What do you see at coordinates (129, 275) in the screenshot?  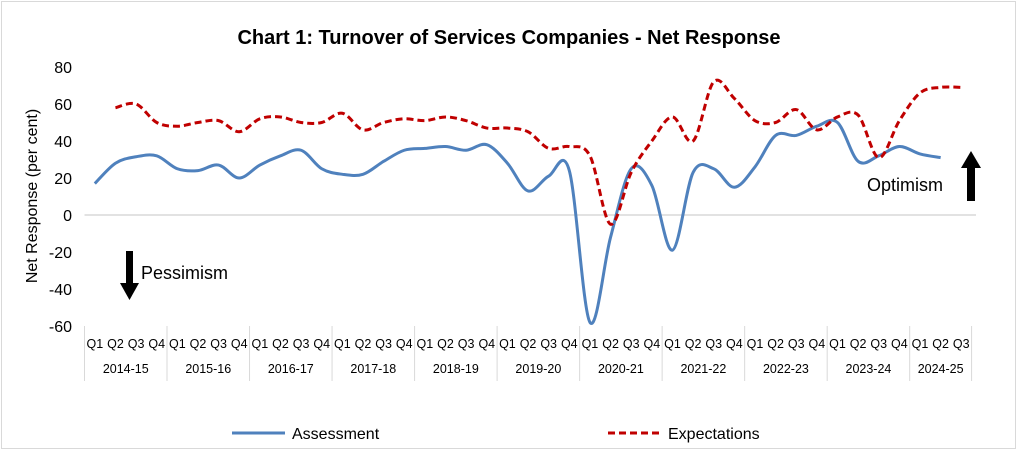 I see `pessimism-arrow-icon` at bounding box center [129, 275].